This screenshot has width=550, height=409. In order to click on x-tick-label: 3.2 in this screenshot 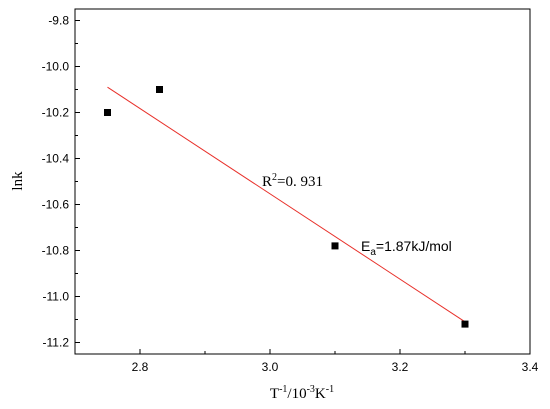, I will do `click(400, 367)`.